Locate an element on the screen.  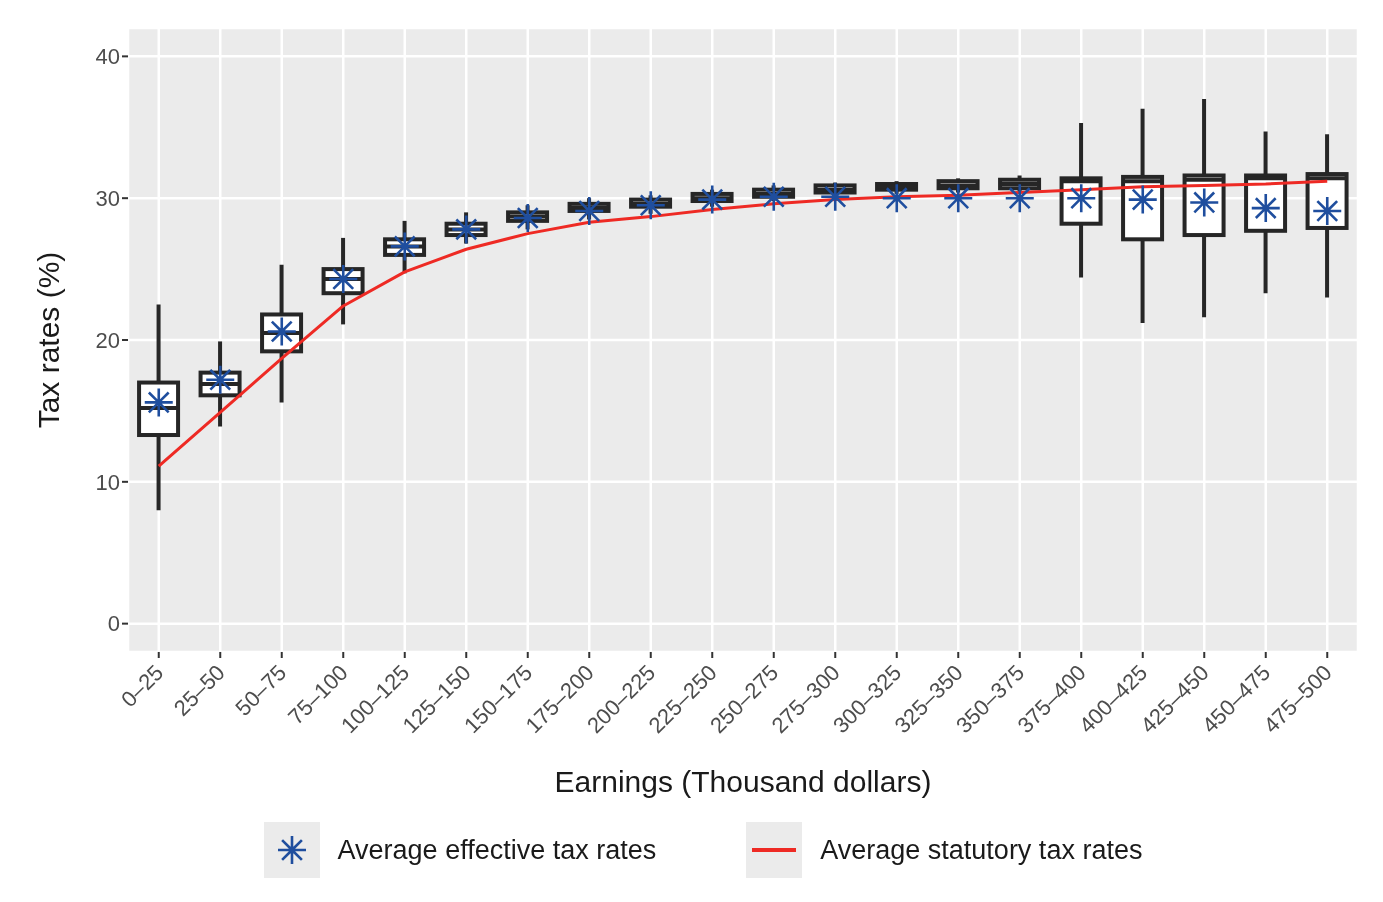
y-axis-title: Tax rates (%) is located at coordinates (48, 340).